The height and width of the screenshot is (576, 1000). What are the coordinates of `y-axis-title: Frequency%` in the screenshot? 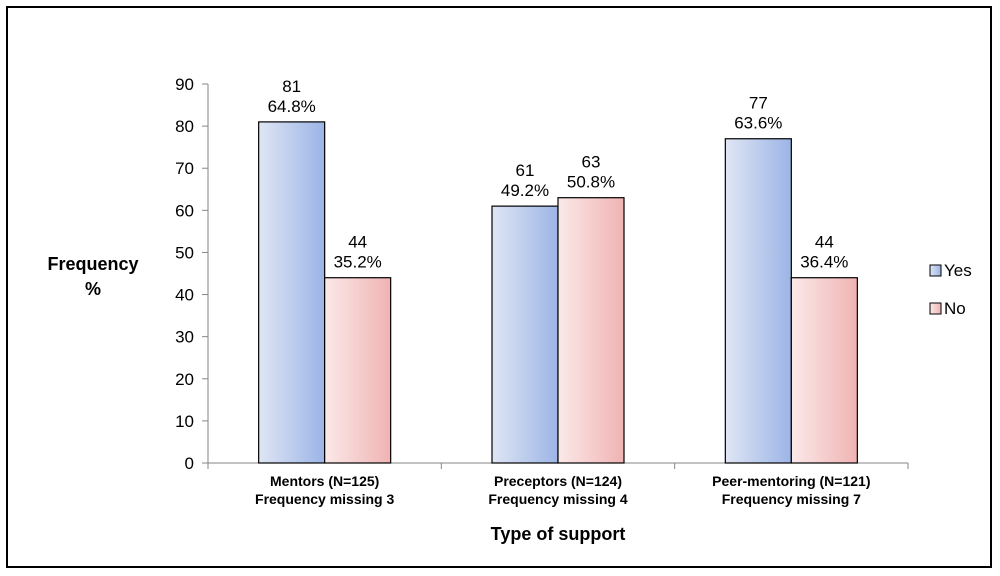 It's located at (92, 276).